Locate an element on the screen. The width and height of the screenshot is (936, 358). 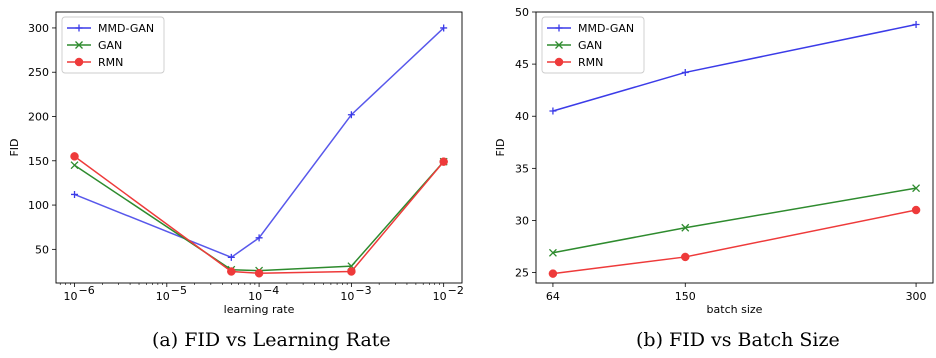
y-tick-label: 25 is located at coordinates (522, 273).